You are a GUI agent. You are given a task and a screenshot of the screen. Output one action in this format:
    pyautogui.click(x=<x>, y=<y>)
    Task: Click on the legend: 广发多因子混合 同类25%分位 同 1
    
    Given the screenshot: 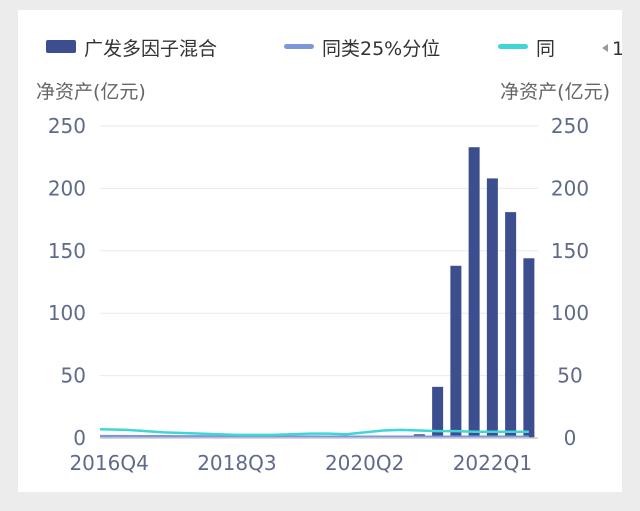 What is the action you would take?
    pyautogui.click(x=334, y=49)
    